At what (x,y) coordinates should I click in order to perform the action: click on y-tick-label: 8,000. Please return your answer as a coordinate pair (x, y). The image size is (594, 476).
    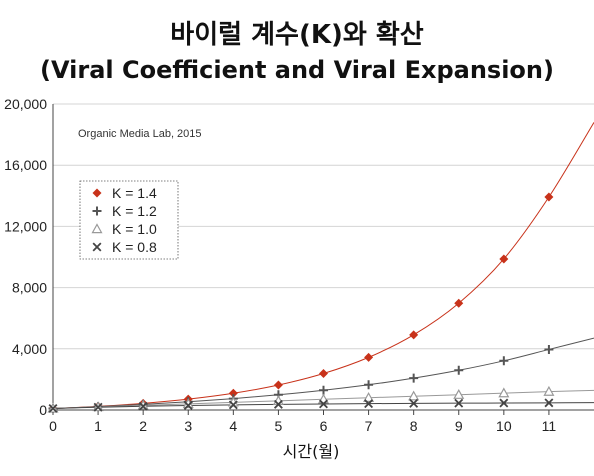
    Looking at the image, I should click on (29, 288).